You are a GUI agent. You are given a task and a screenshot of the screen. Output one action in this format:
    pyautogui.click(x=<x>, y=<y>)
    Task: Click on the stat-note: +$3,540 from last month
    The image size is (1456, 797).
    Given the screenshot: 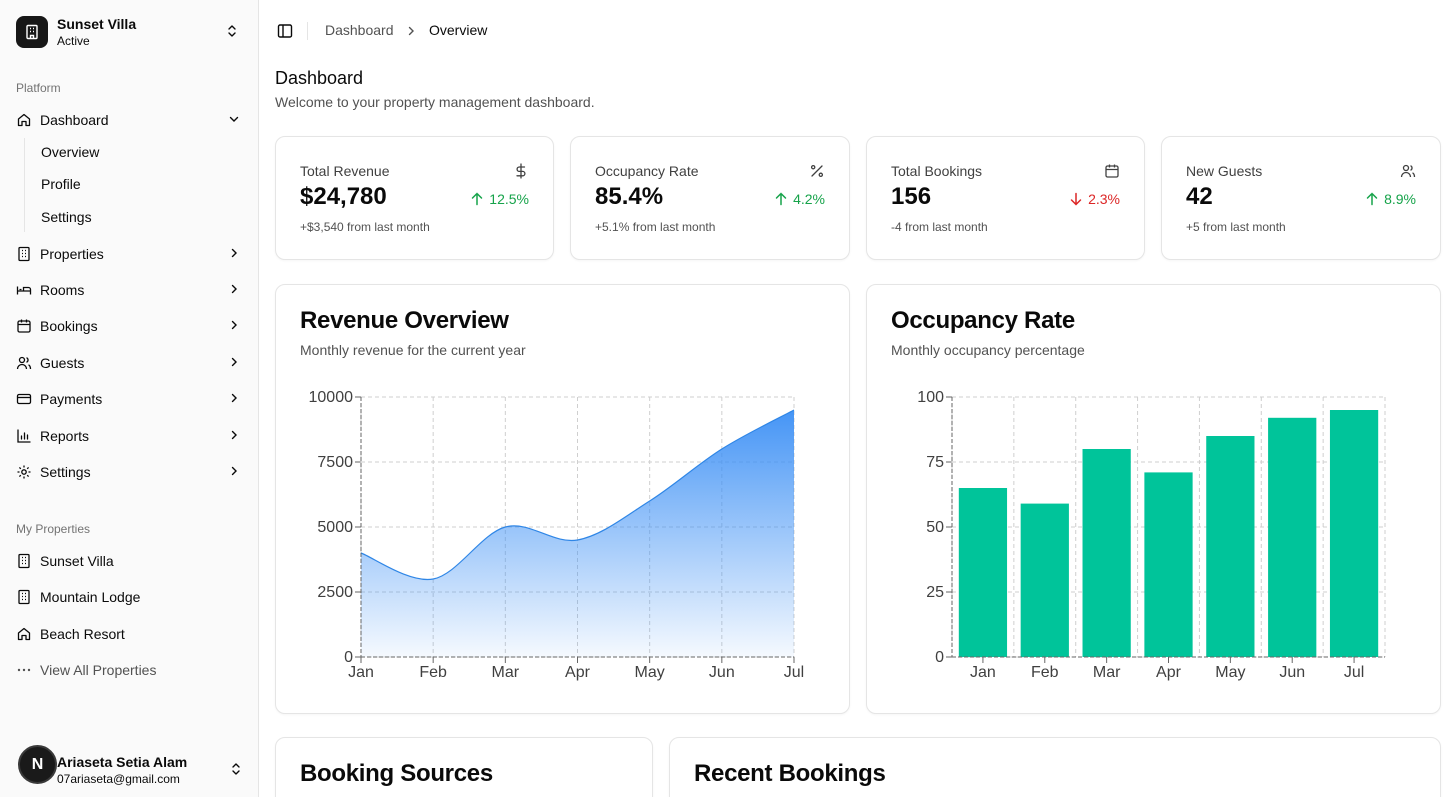 What is the action you would take?
    pyautogui.click(x=365, y=227)
    